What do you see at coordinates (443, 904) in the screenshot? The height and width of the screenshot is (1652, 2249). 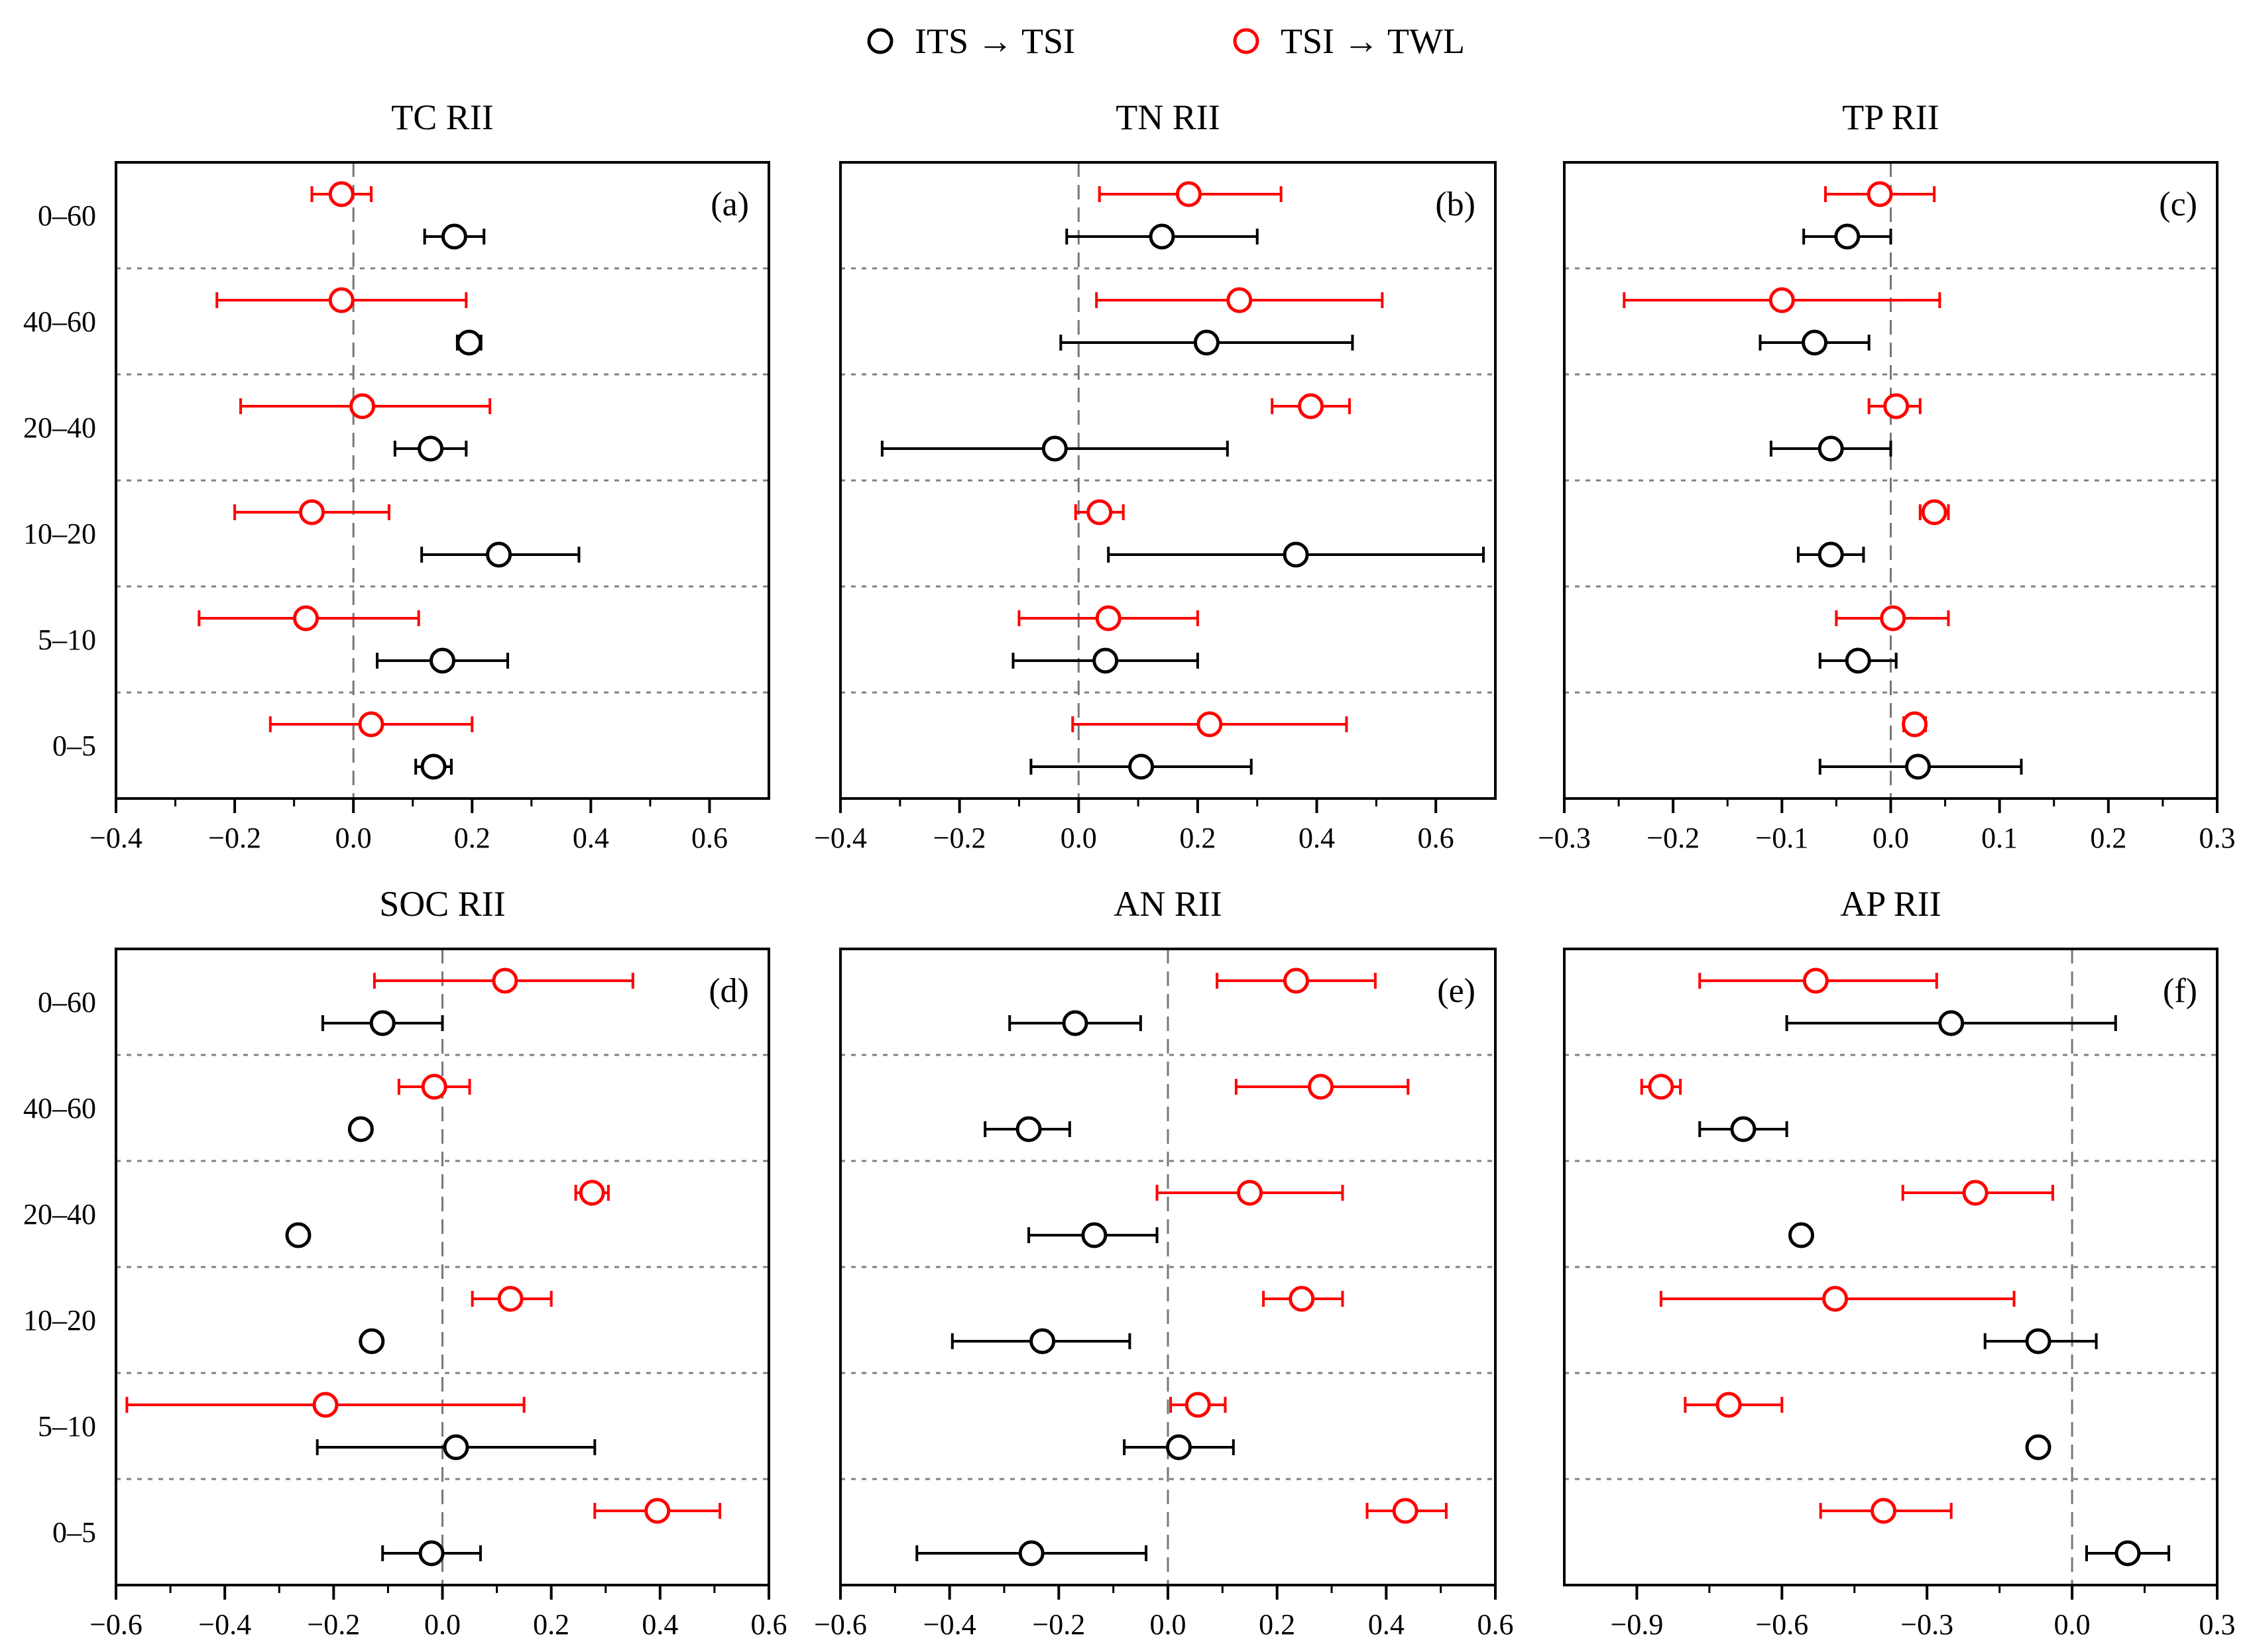 I see `panel-title: SOC RII` at bounding box center [443, 904].